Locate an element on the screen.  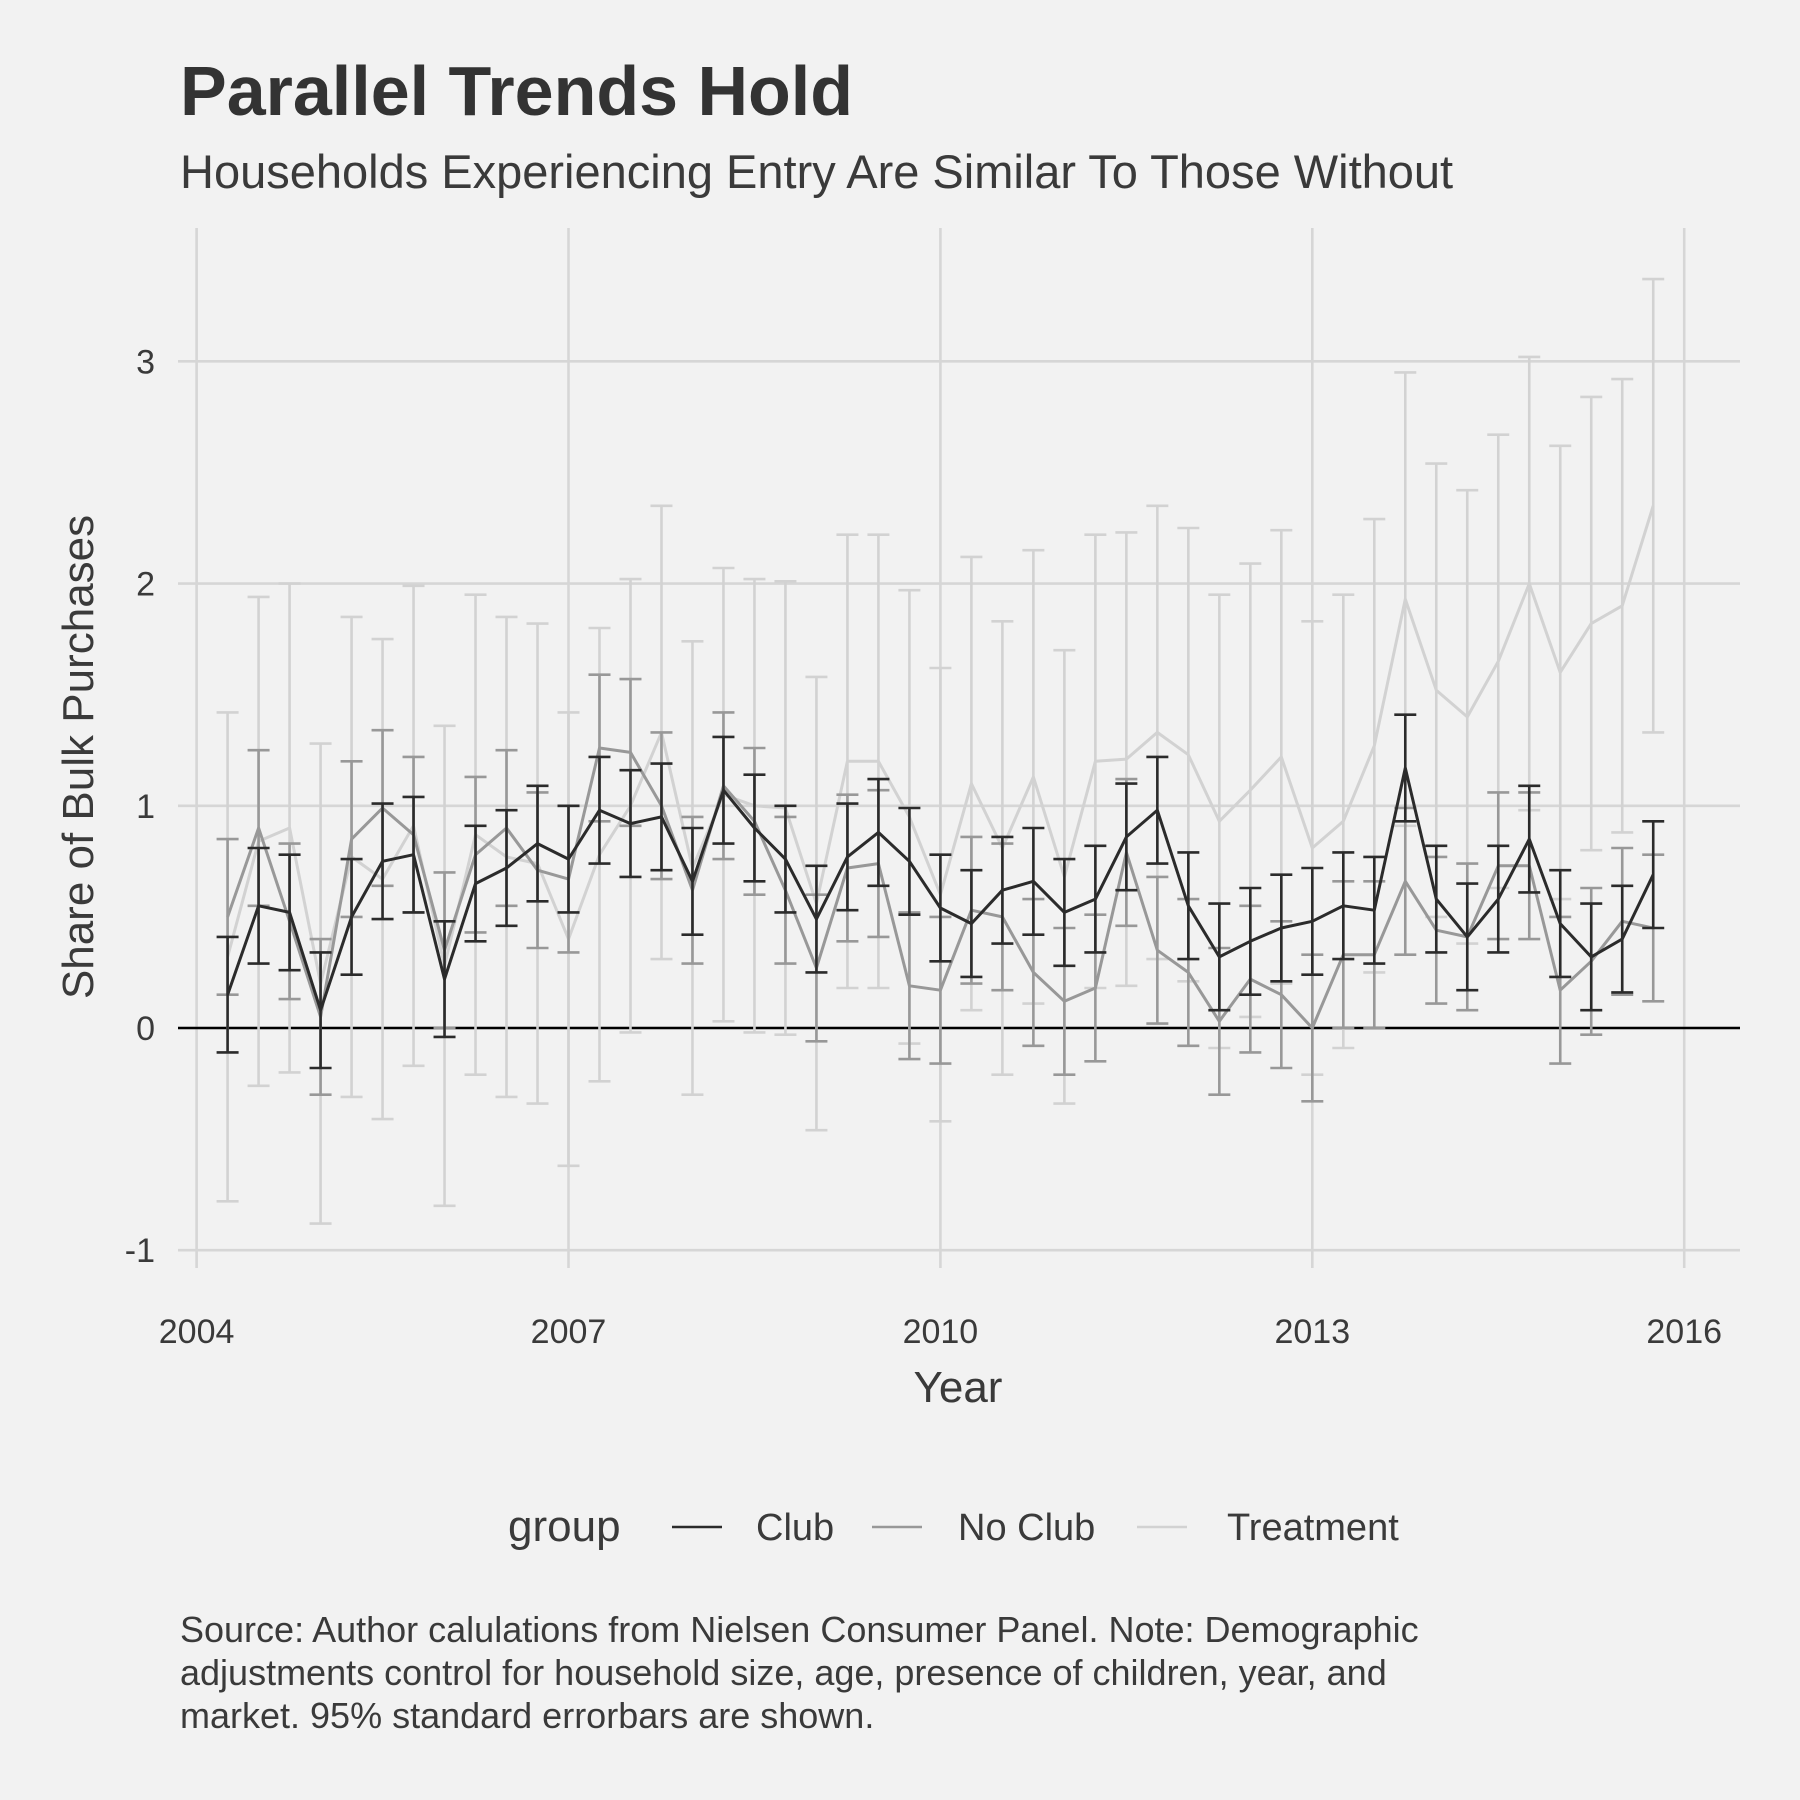
legend-label-treatment: Treatment is located at coordinates (1313, 1528).